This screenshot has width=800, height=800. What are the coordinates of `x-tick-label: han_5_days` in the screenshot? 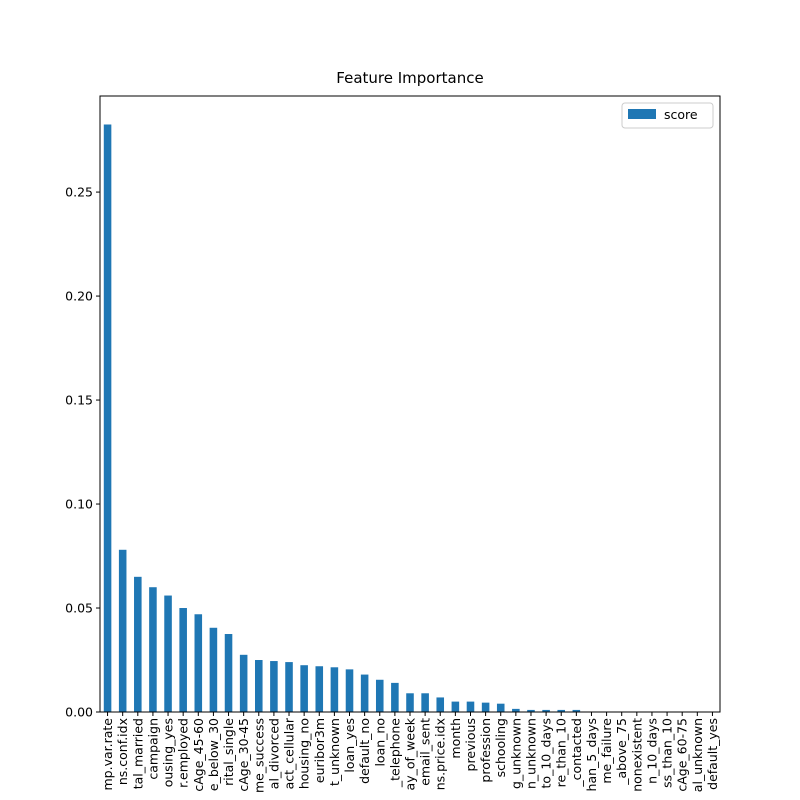 It's located at (591, 754).